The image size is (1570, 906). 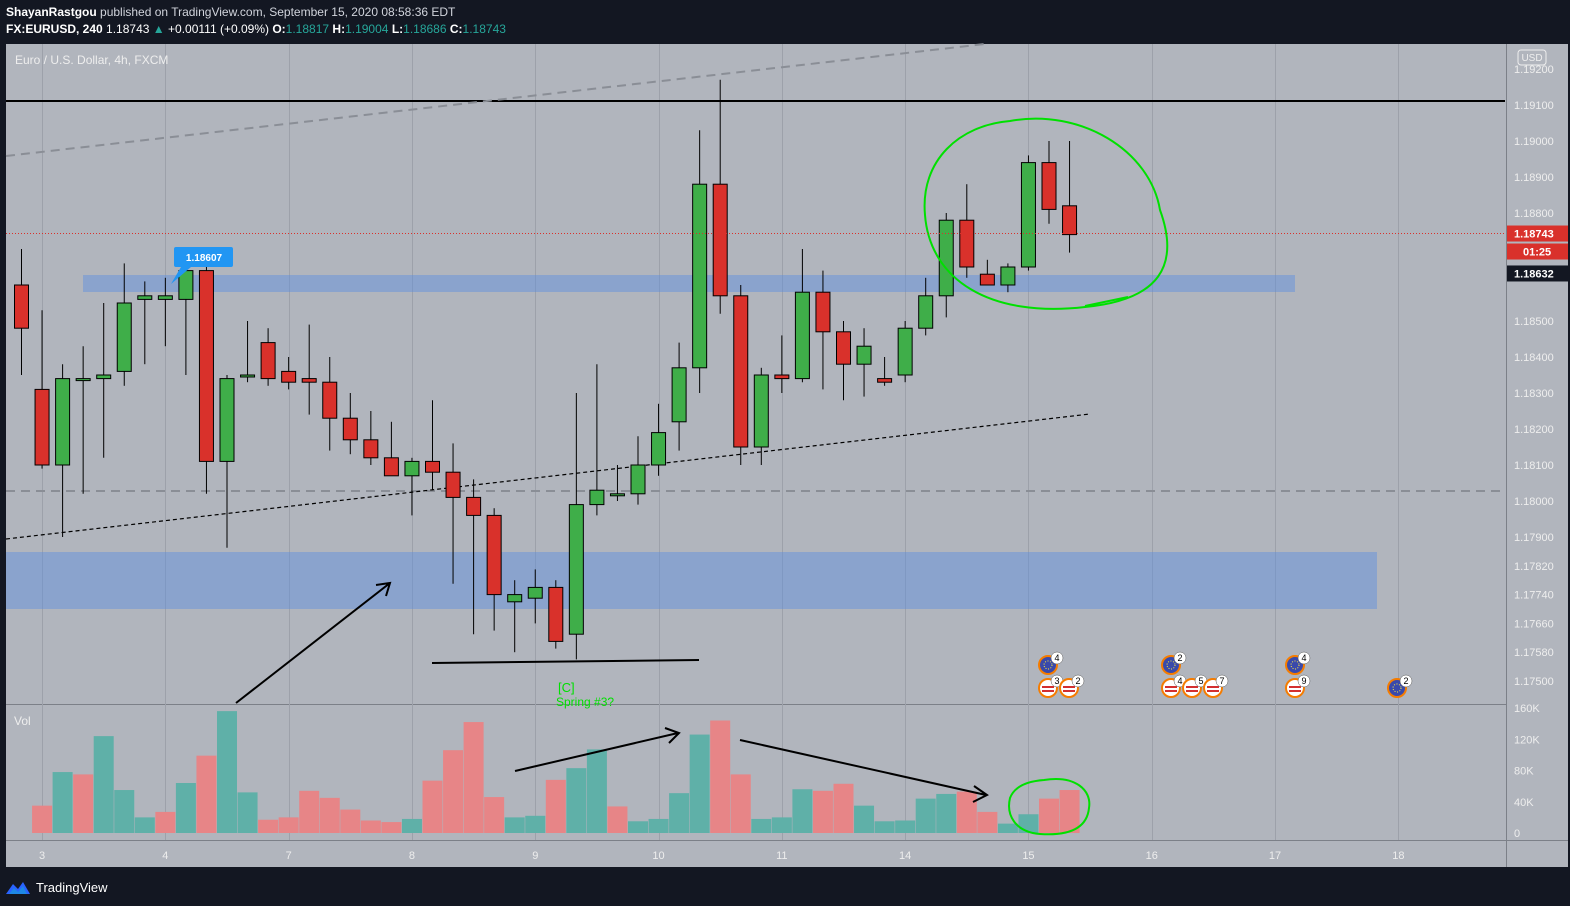 What do you see at coordinates (1517, 834) in the screenshot?
I see `volume-tick-label: 0` at bounding box center [1517, 834].